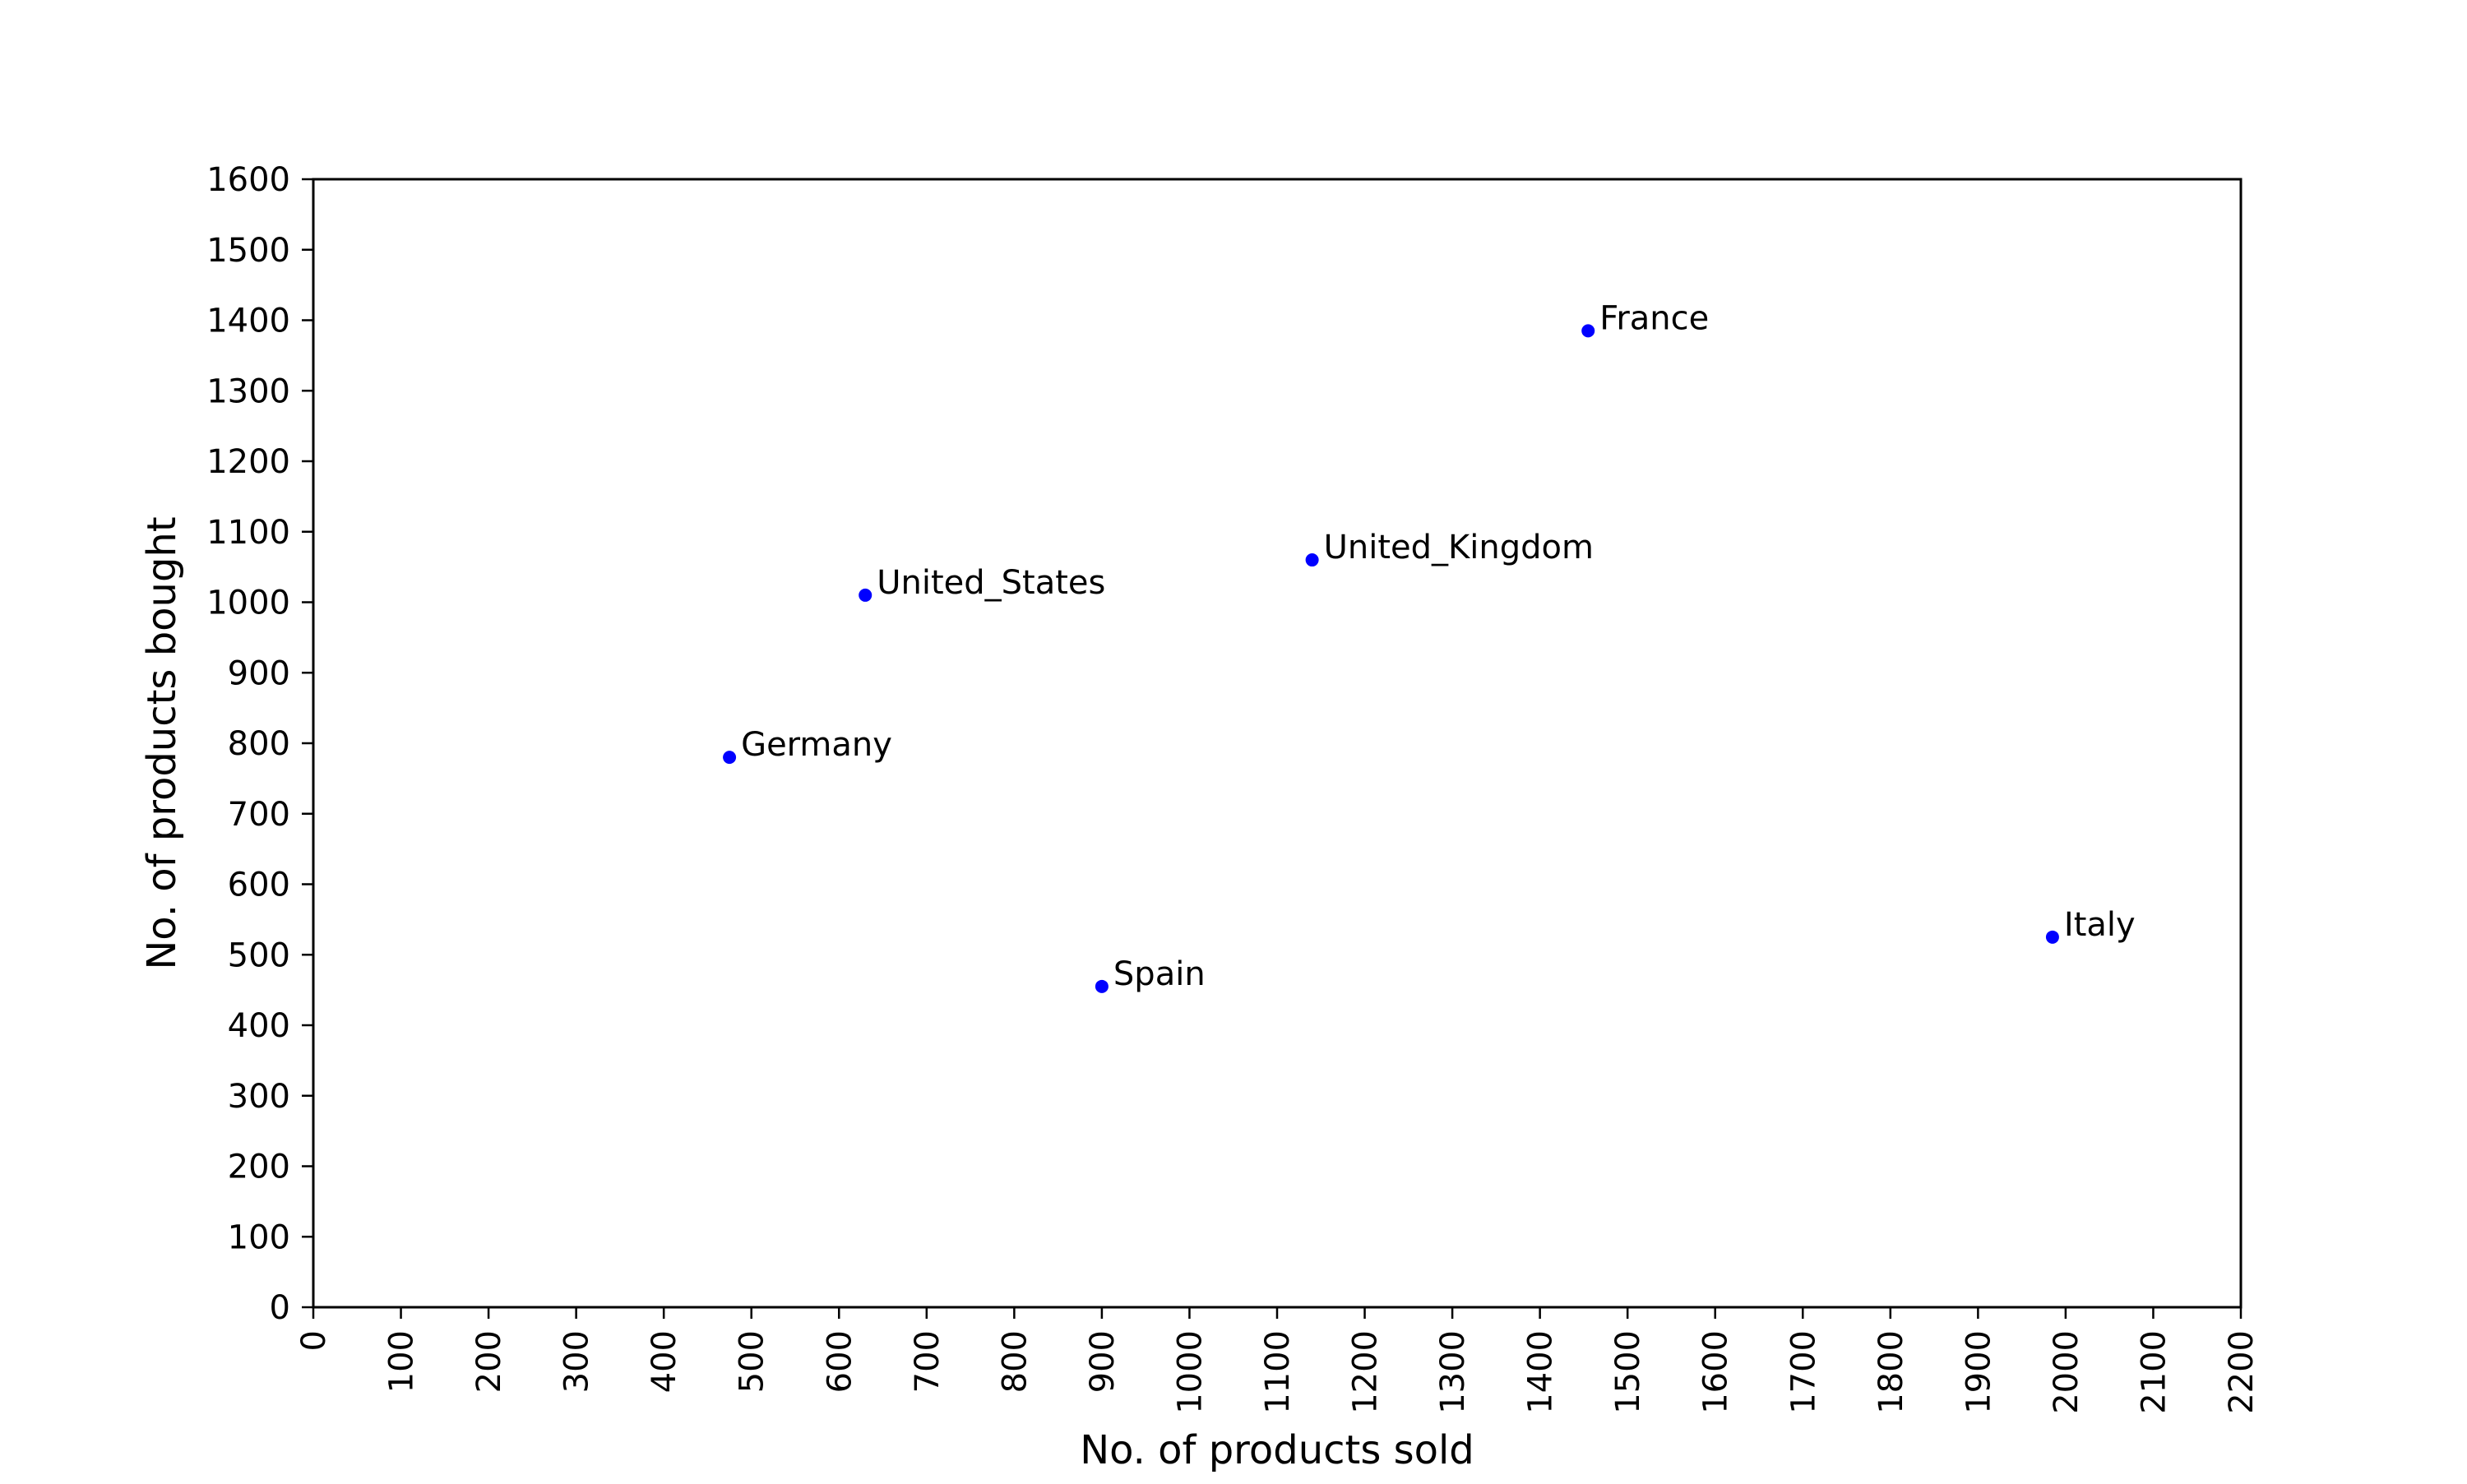  I want to click on x-tick-label: 600, so click(840, 1362).